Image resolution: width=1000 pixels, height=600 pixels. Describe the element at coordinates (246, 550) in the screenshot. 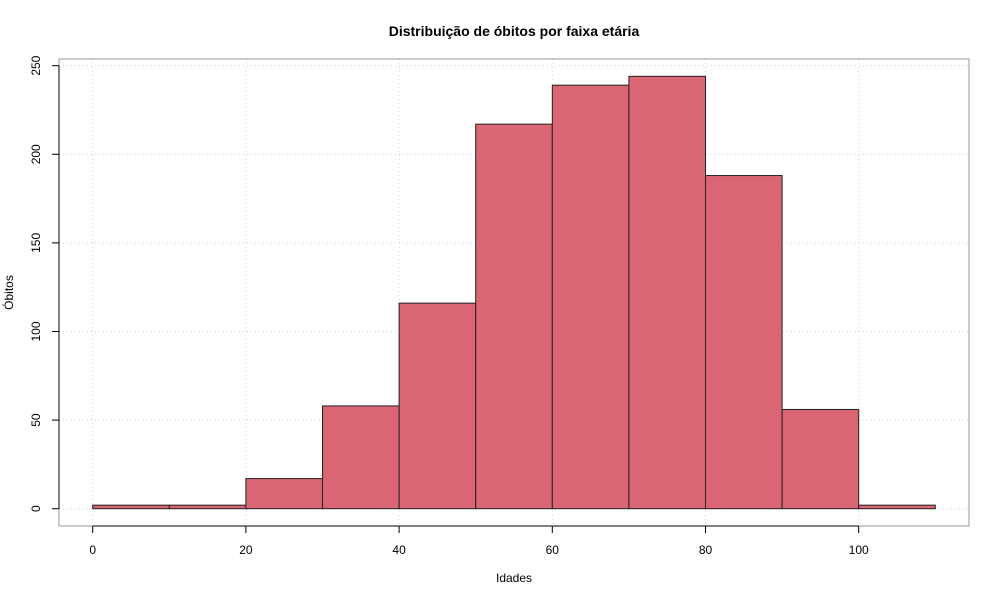

I see `x-tick-label: 20` at that location.